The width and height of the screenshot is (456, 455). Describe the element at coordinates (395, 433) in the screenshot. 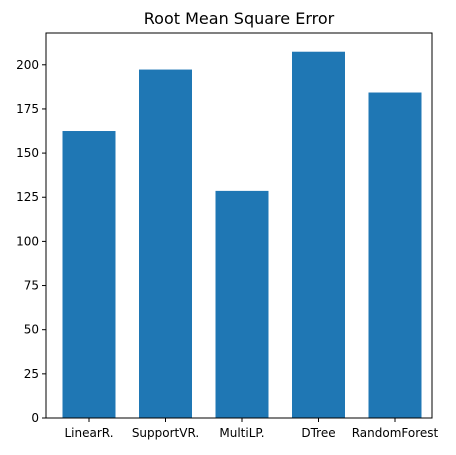

I see `x-tick-label: RandomForest` at that location.